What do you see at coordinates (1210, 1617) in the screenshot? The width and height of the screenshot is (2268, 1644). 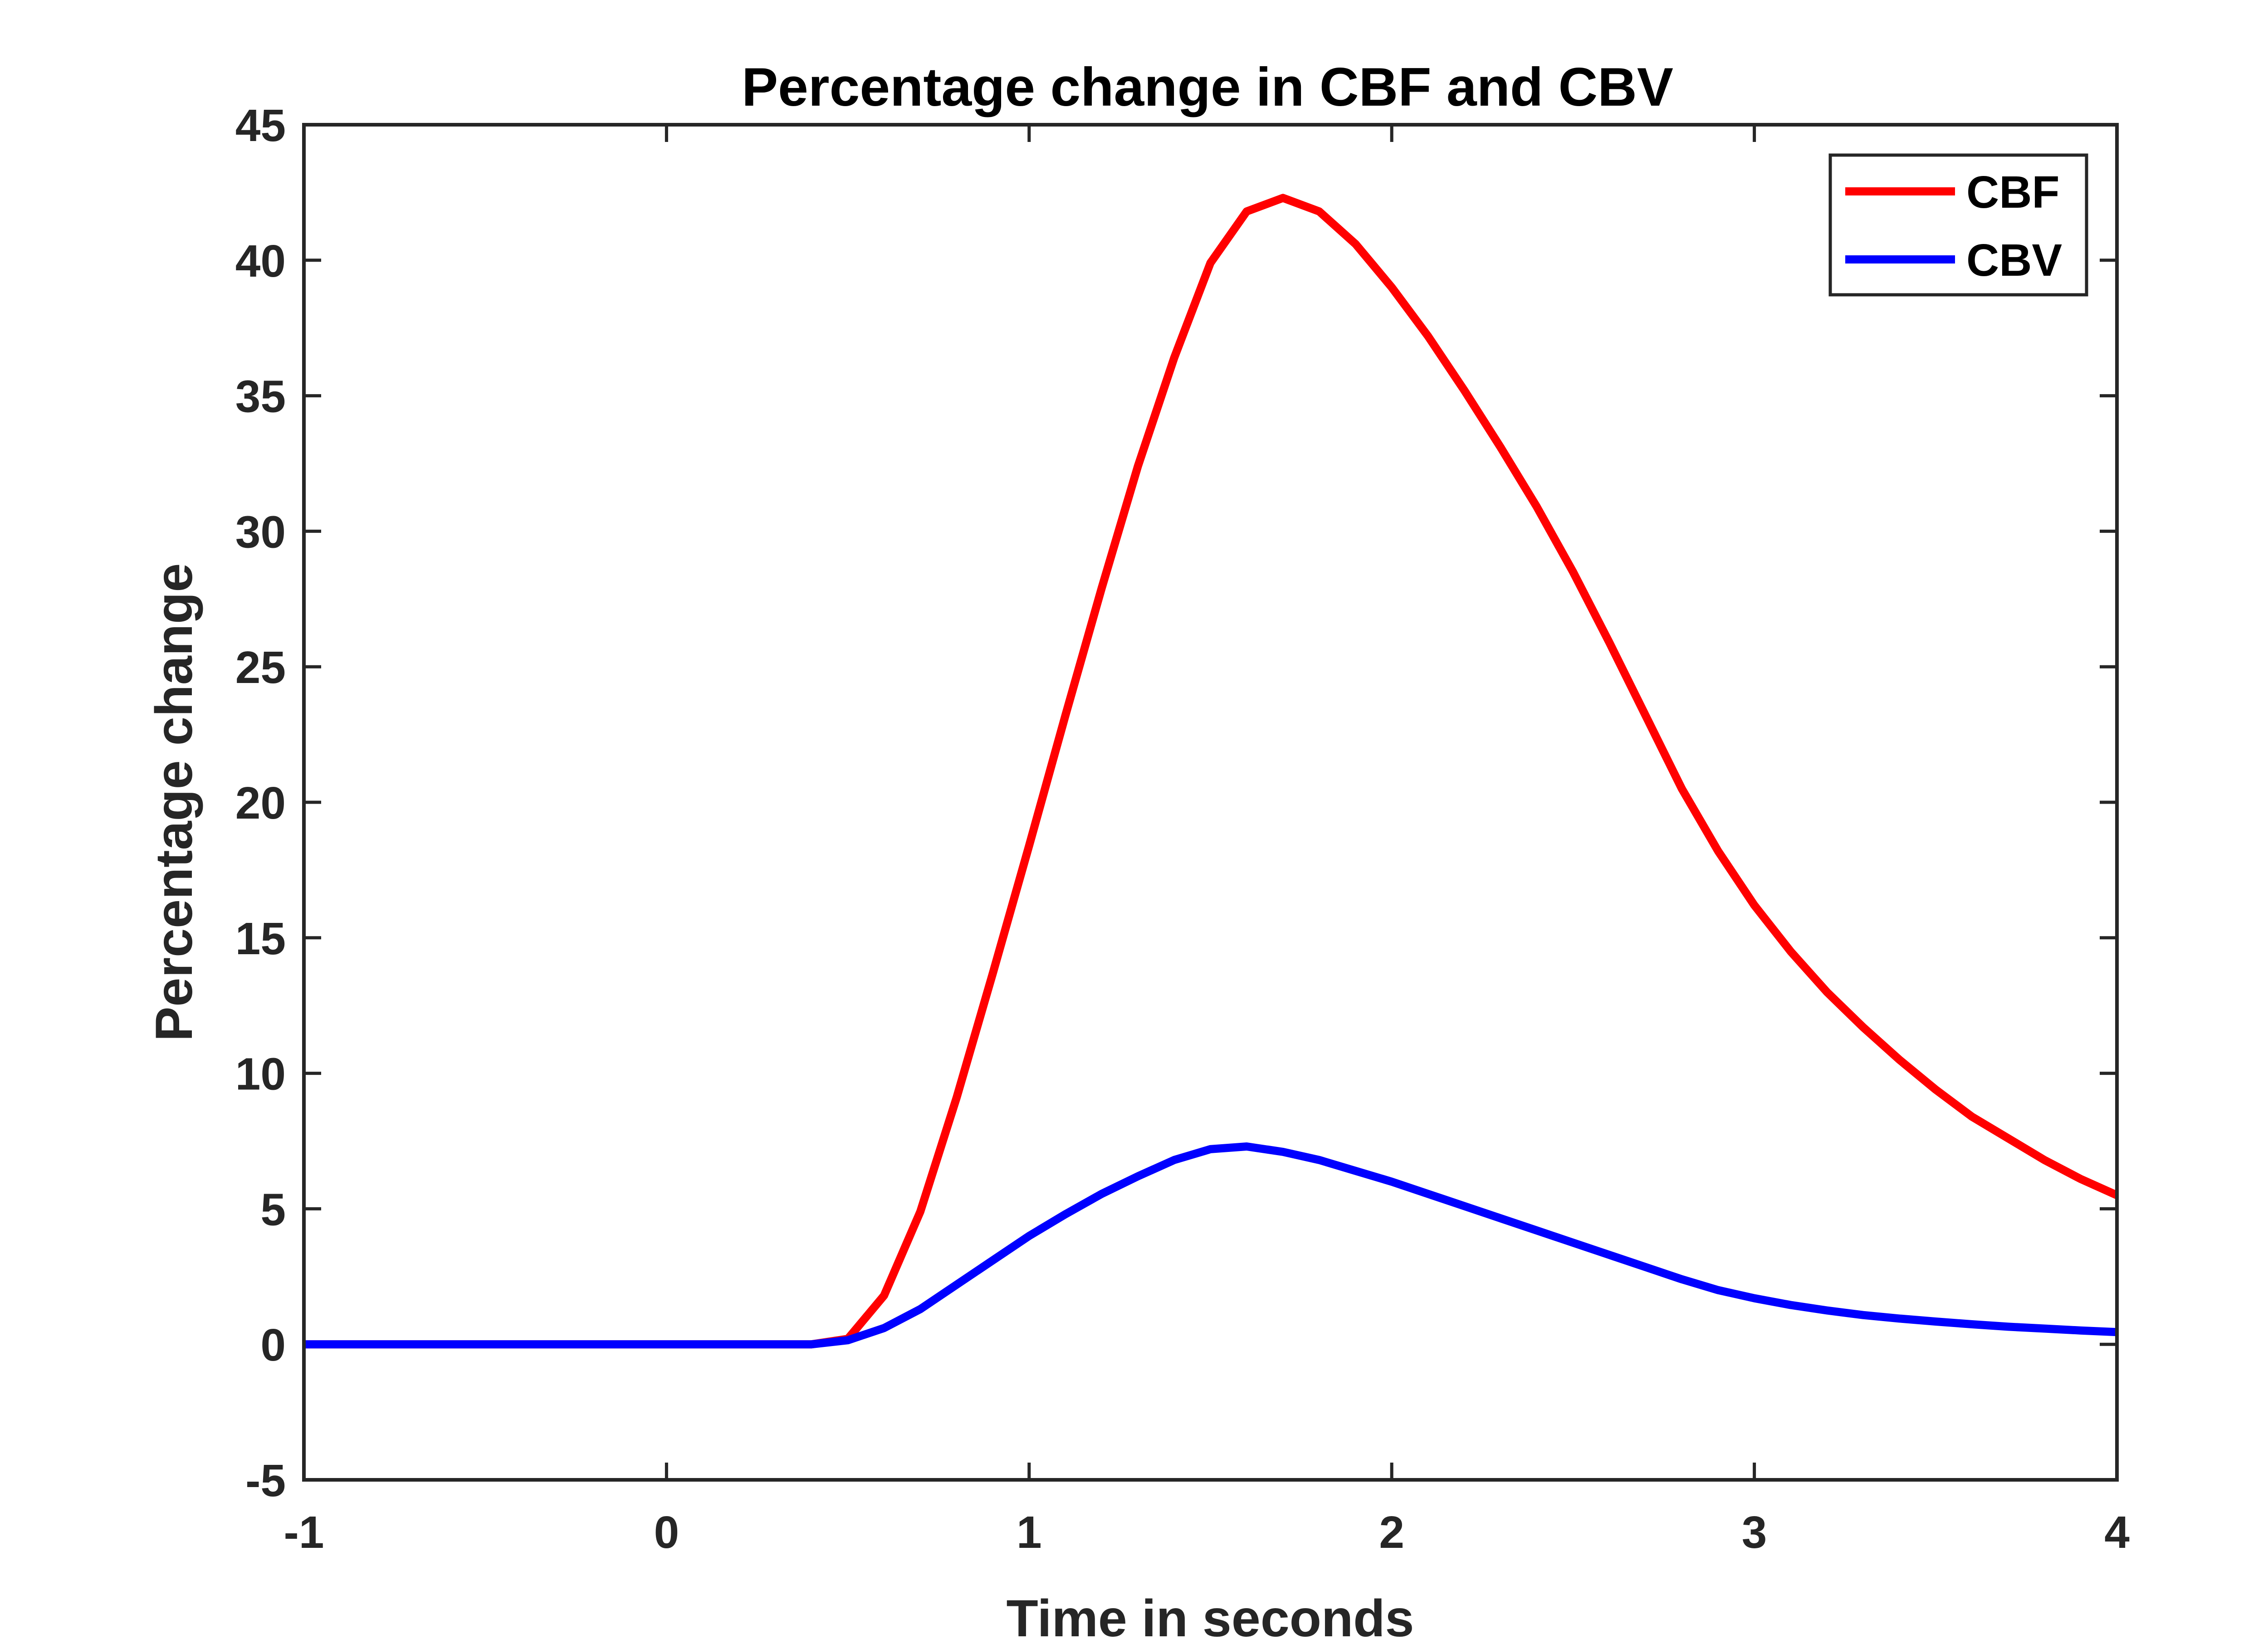 I see `x-axis-label: Time in seconds` at bounding box center [1210, 1617].